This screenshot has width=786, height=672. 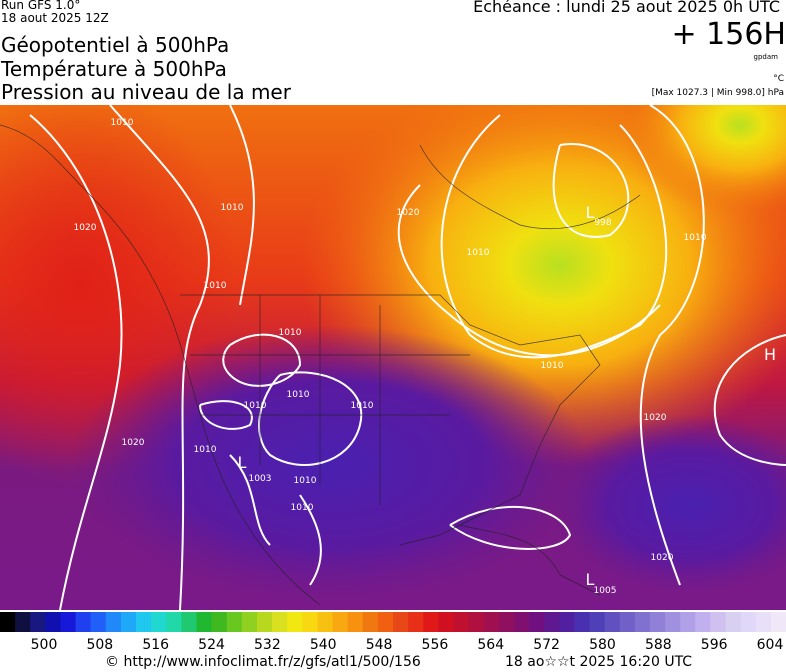 What do you see at coordinates (546, 645) in the screenshot?
I see `colorbar-tick-label: 572` at bounding box center [546, 645].